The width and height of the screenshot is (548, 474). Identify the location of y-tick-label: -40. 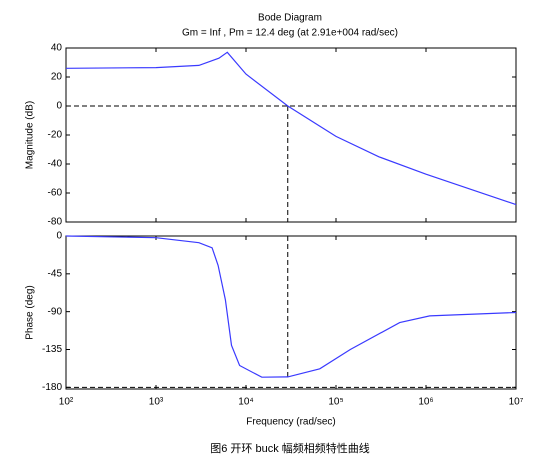
(55, 164).